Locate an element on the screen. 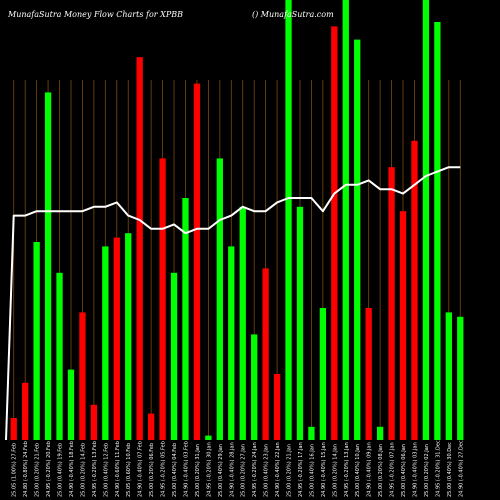 This screenshot has height=500, width=500. x-tick-label: 25.00 (0.20%) 21.Feb is located at coordinates (38, 470).